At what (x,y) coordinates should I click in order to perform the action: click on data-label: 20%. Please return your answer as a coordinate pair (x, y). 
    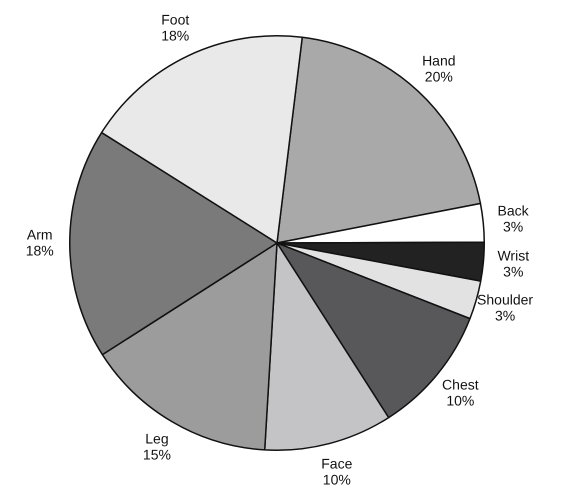
    Looking at the image, I should click on (438, 76).